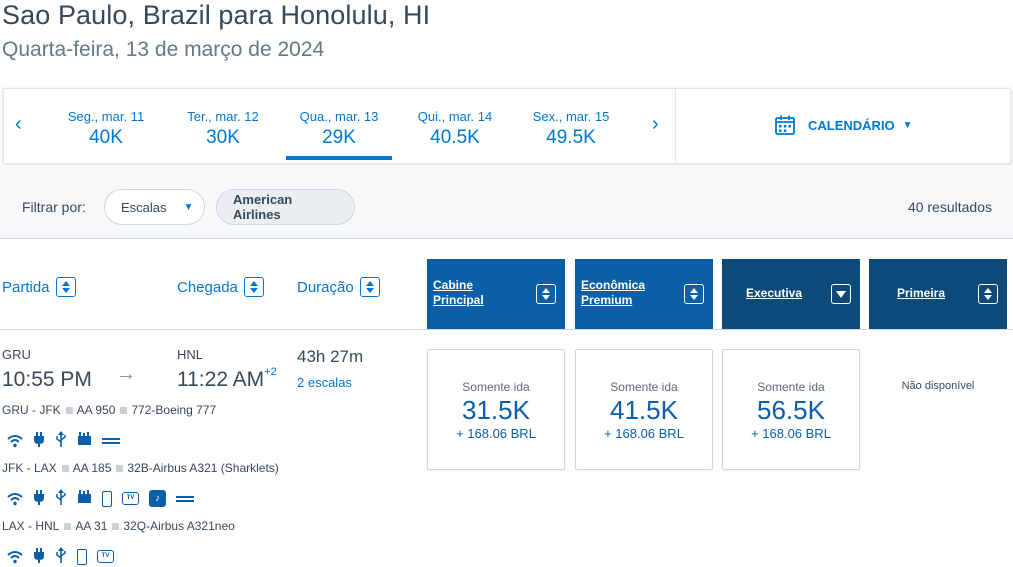 The height and width of the screenshot is (567, 1013). Describe the element at coordinates (39, 287) in the screenshot. I see `sort-departure: Partida` at that location.